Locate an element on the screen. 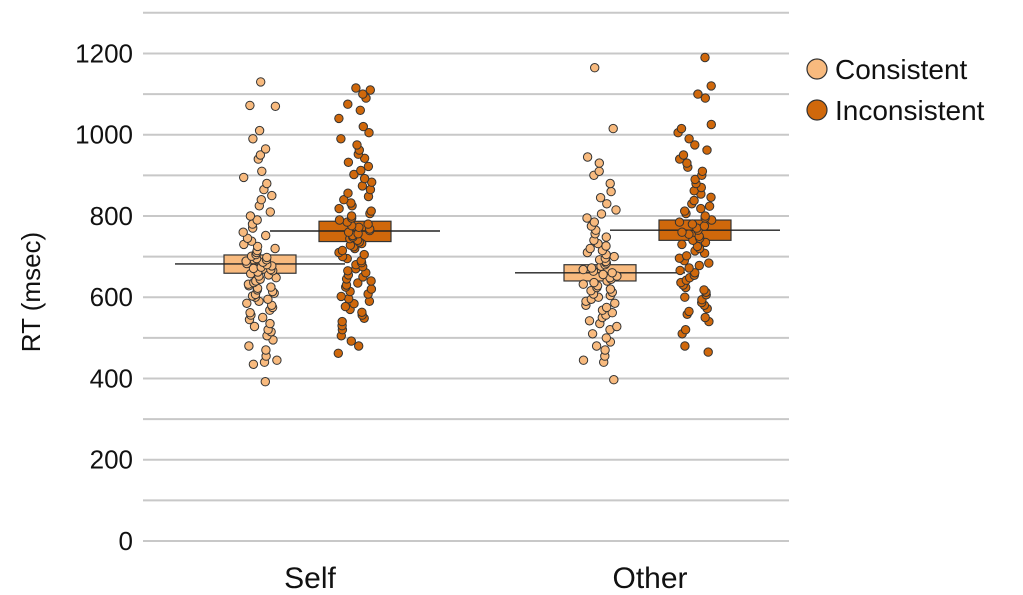 This screenshot has height=595, width=1023. legend: Consistent Inconsistent is located at coordinates (895, 90).